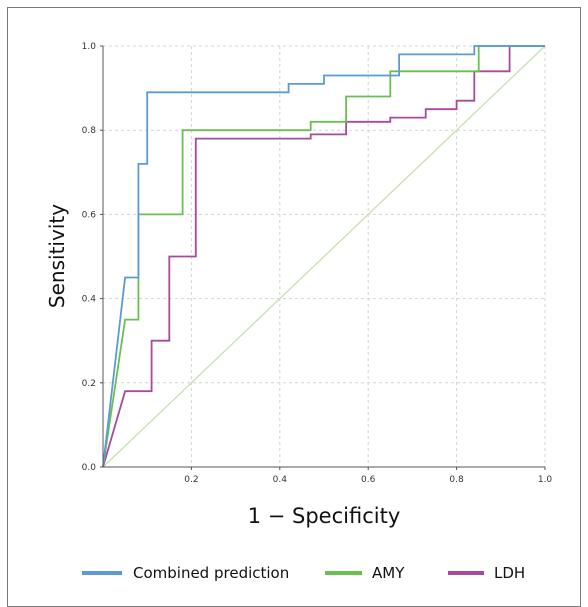 The width and height of the screenshot is (588, 607). Describe the element at coordinates (57, 256) in the screenshot. I see `y-axis-title: Sensitivity` at that location.